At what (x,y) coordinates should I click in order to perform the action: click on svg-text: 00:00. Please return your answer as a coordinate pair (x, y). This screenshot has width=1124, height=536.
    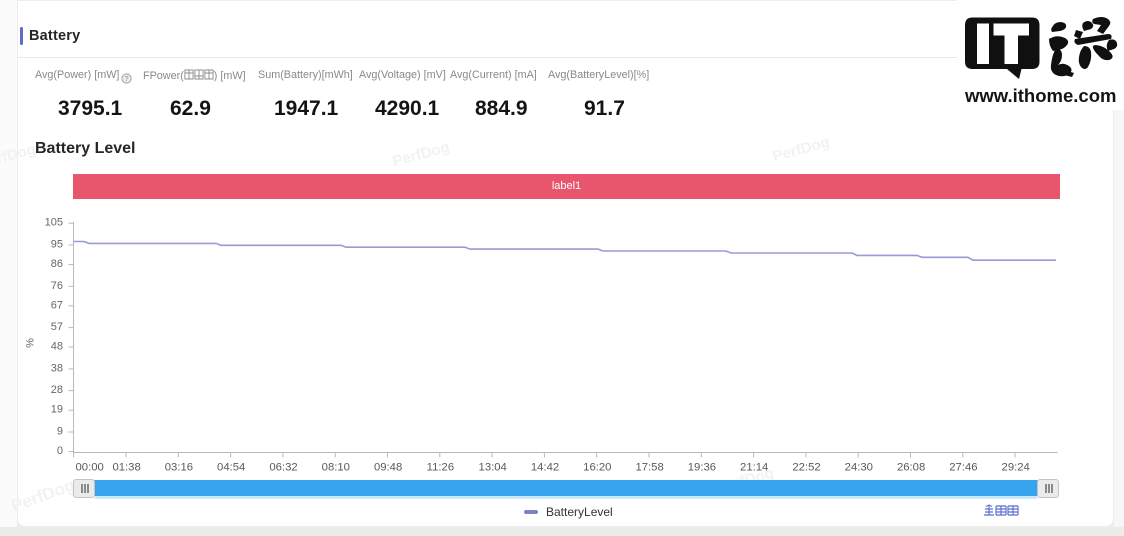
    Looking at the image, I should click on (90, 468).